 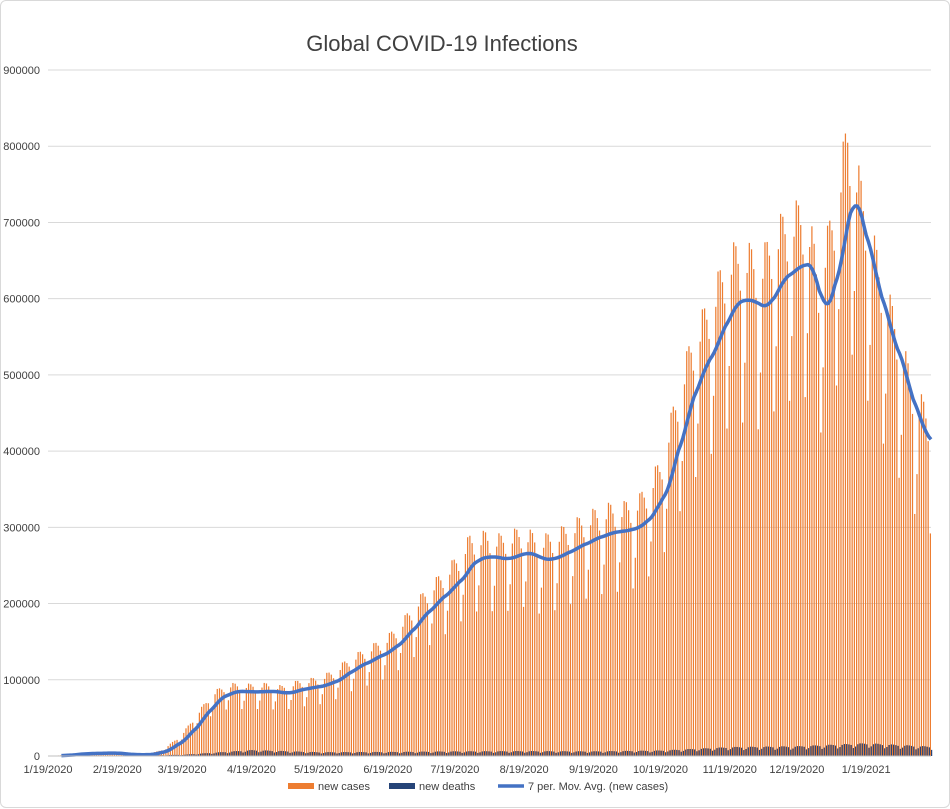 What do you see at coordinates (524, 770) in the screenshot?
I see `x-tick-label: 8/19/2020` at bounding box center [524, 770].